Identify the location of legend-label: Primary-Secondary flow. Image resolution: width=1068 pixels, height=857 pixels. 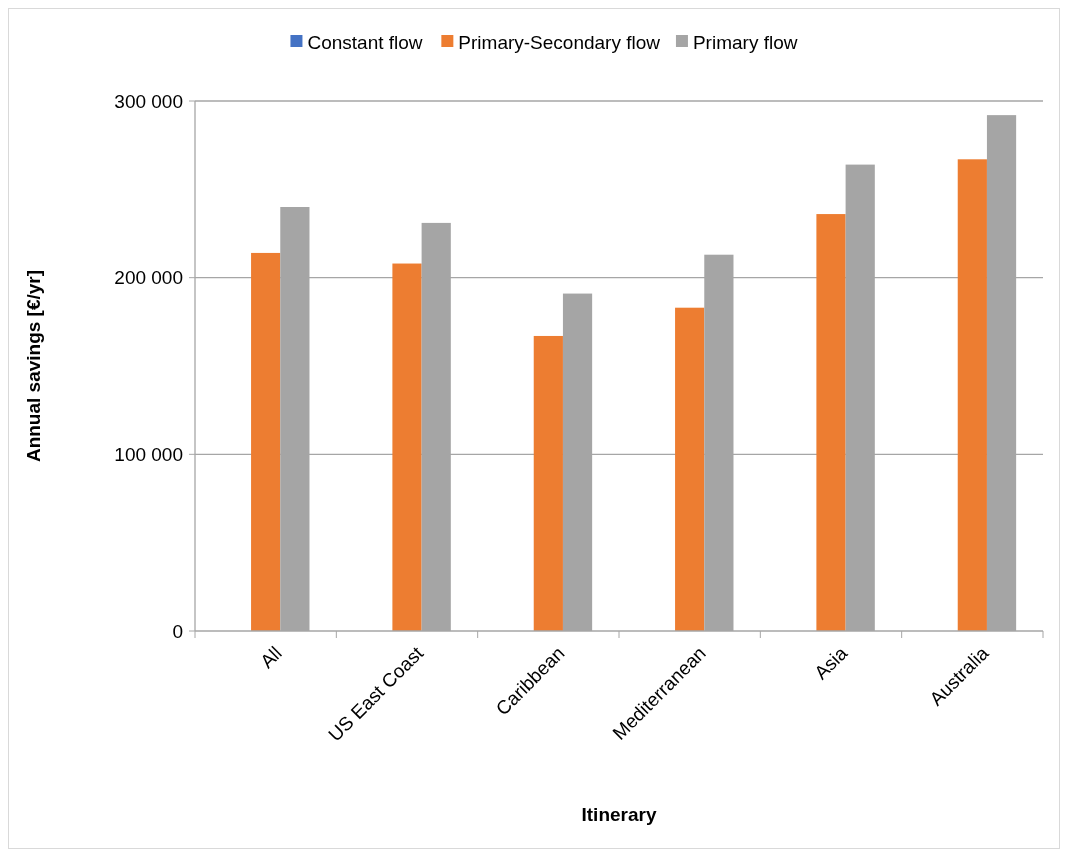
(559, 42).